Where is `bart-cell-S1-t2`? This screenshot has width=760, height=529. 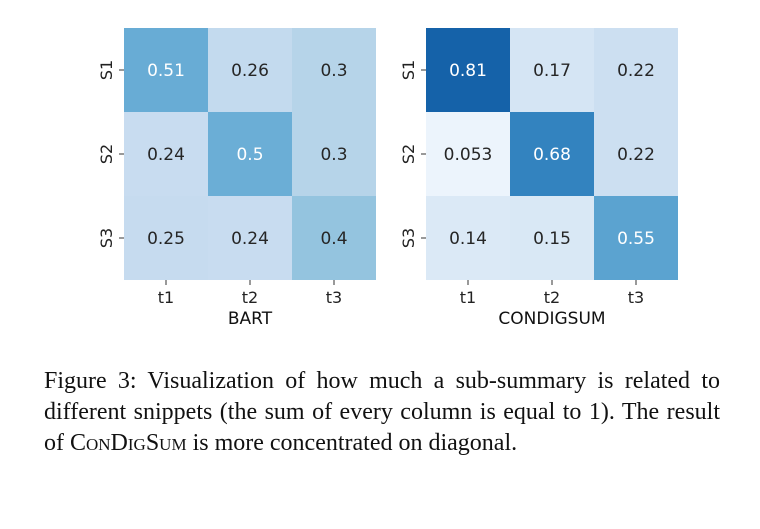
bart-cell-S1-t2 is located at coordinates (250, 70).